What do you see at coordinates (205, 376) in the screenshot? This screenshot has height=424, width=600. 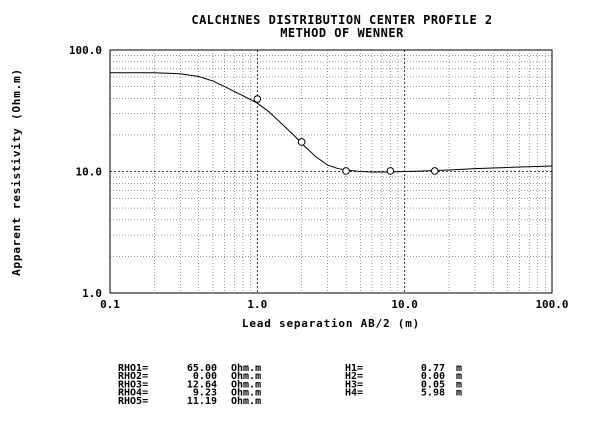 I see `rho-value: 0.00` at bounding box center [205, 376].